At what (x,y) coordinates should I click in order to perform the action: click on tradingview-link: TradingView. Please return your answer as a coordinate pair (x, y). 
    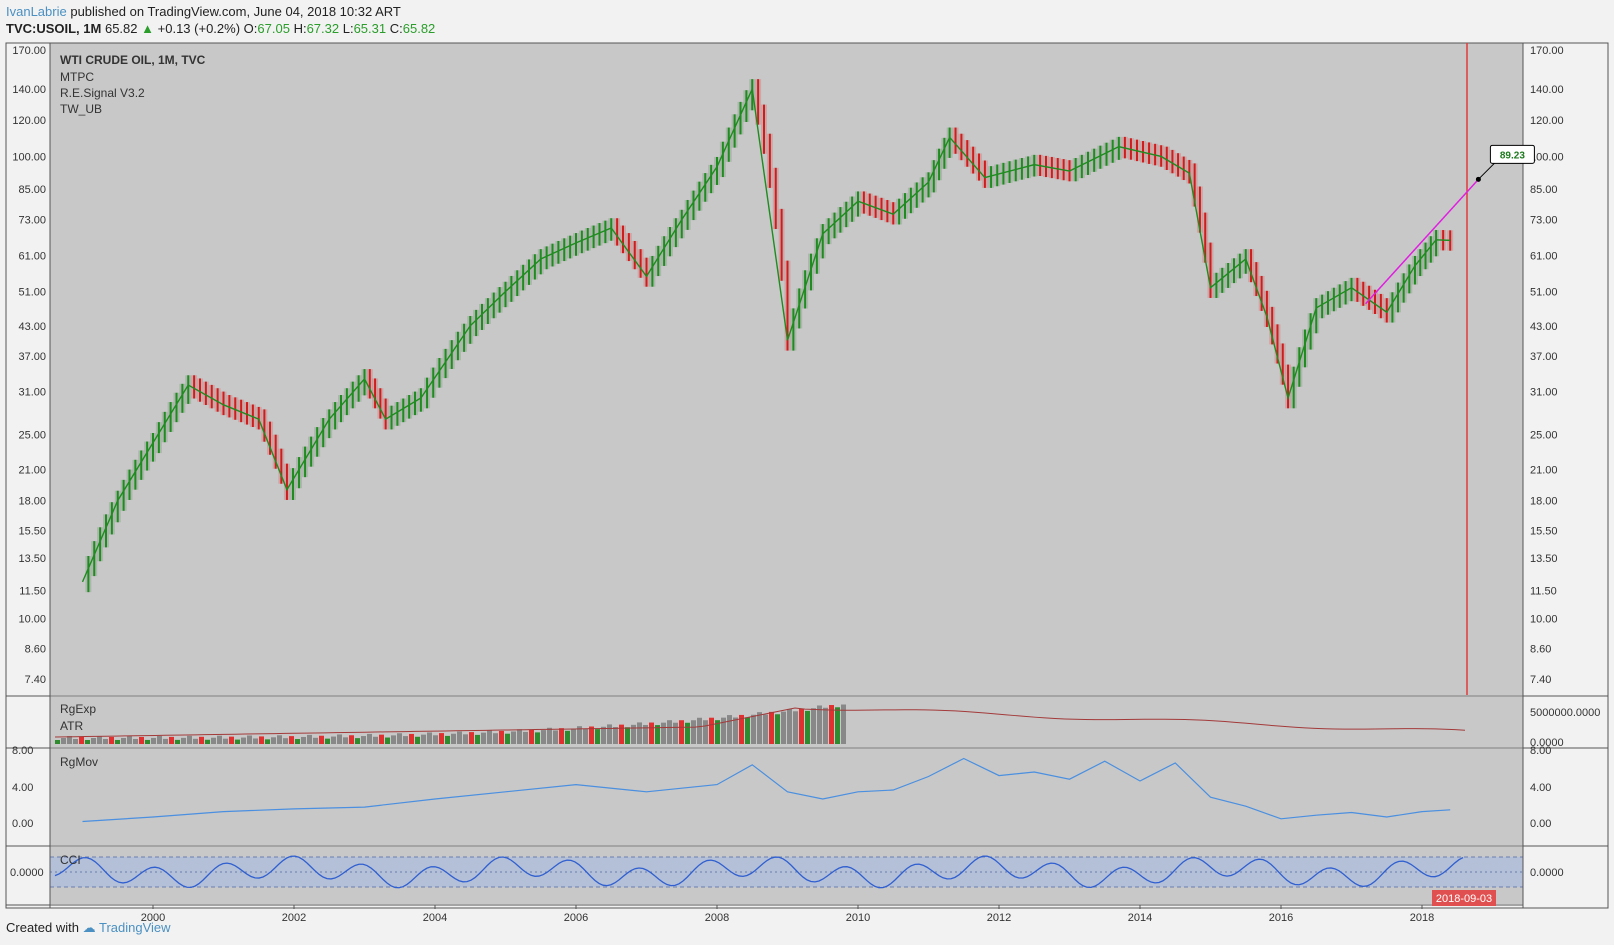
    Looking at the image, I should click on (135, 927).